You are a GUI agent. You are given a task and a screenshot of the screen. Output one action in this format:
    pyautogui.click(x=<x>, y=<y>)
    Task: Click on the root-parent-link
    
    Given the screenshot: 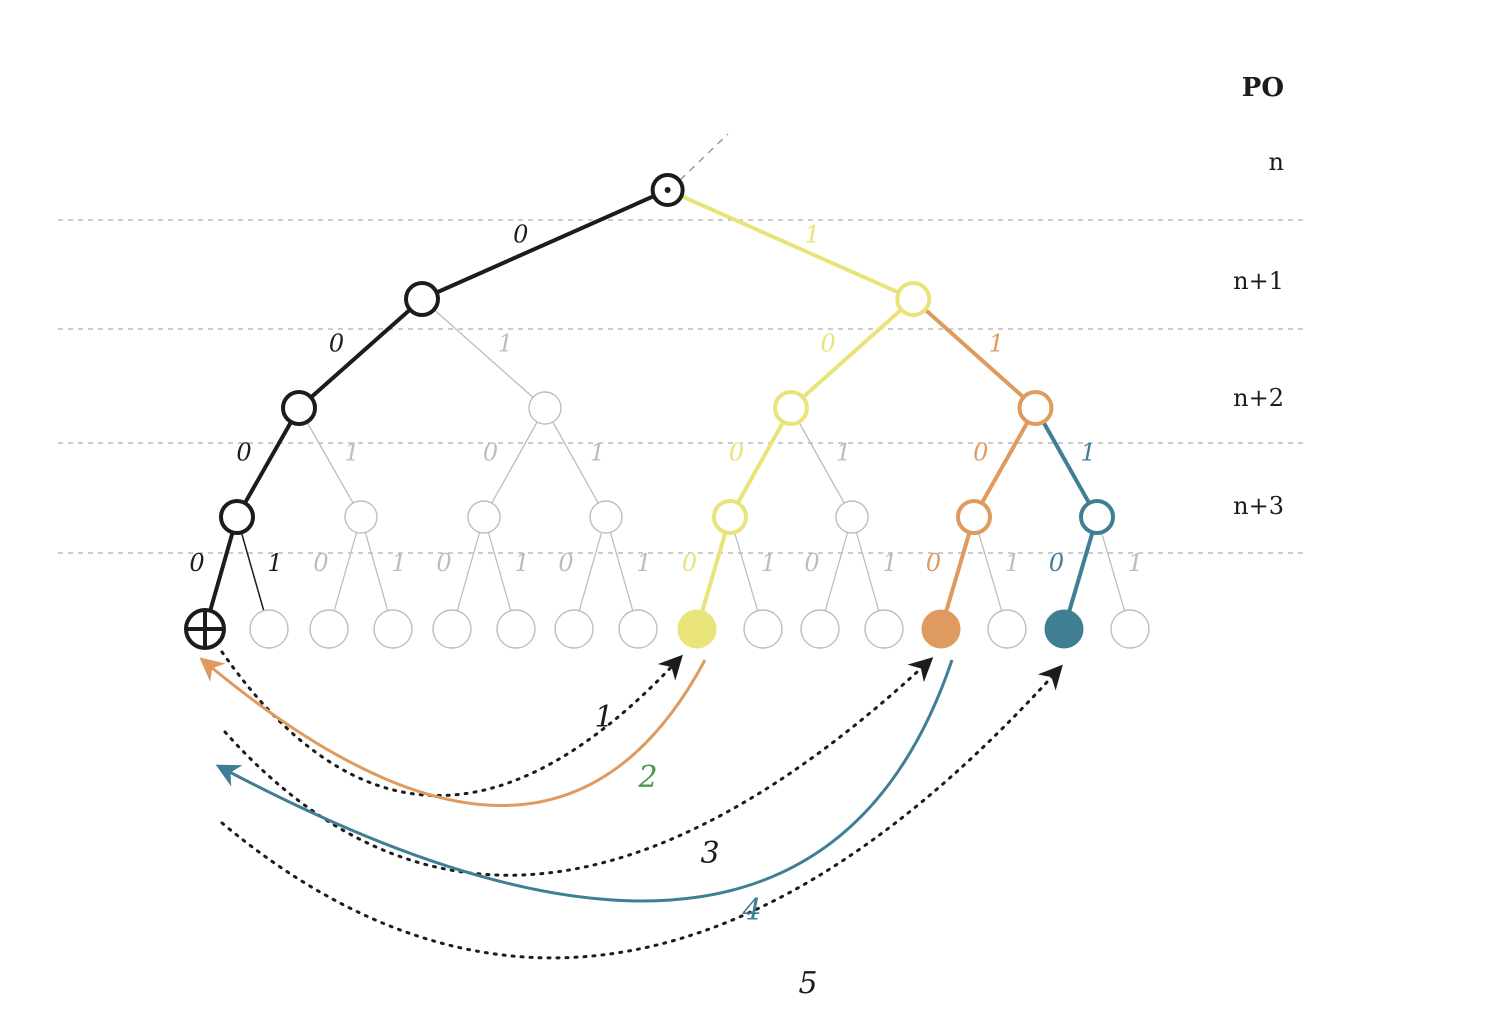 What is the action you would take?
    pyautogui.click(x=704, y=157)
    